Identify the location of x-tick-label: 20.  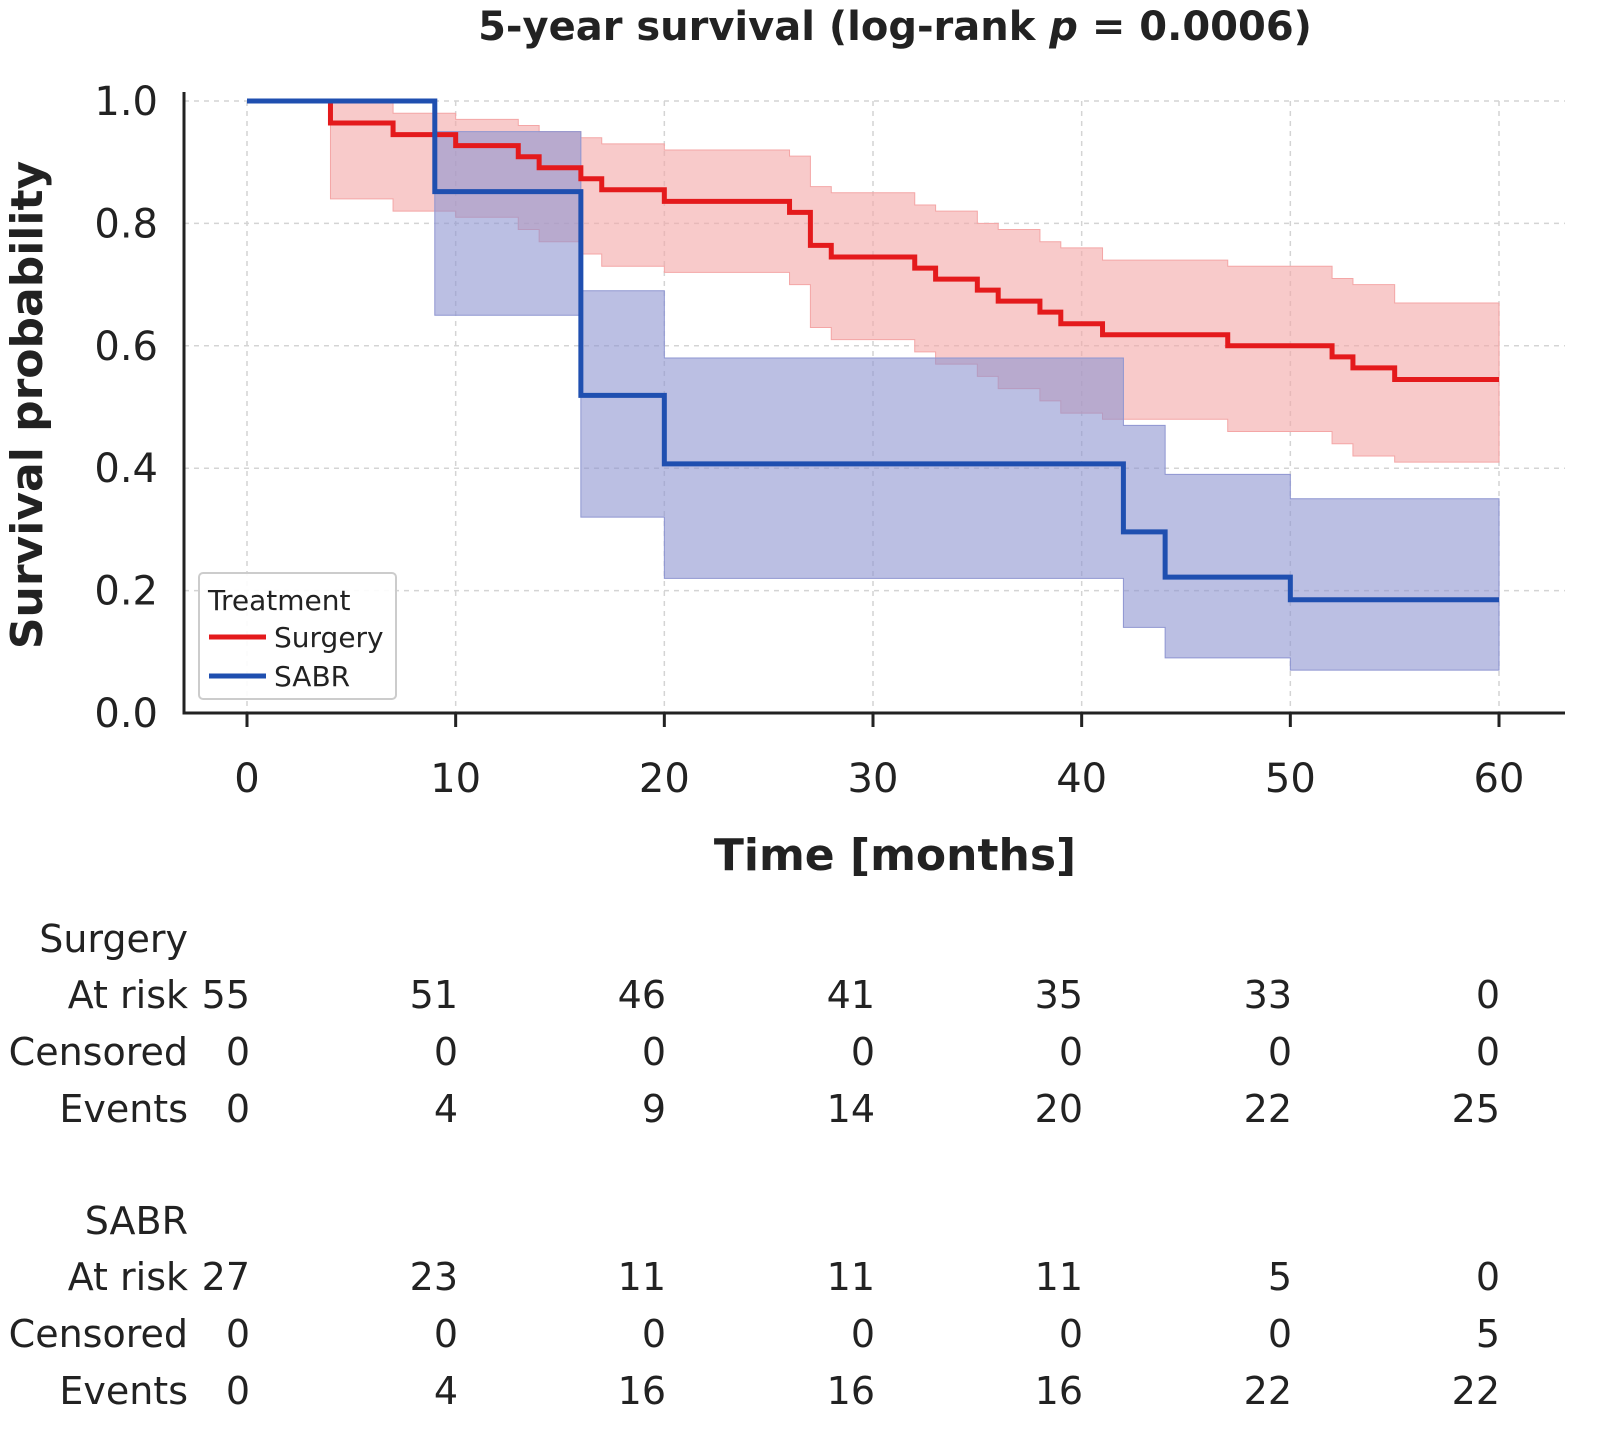
(664, 779).